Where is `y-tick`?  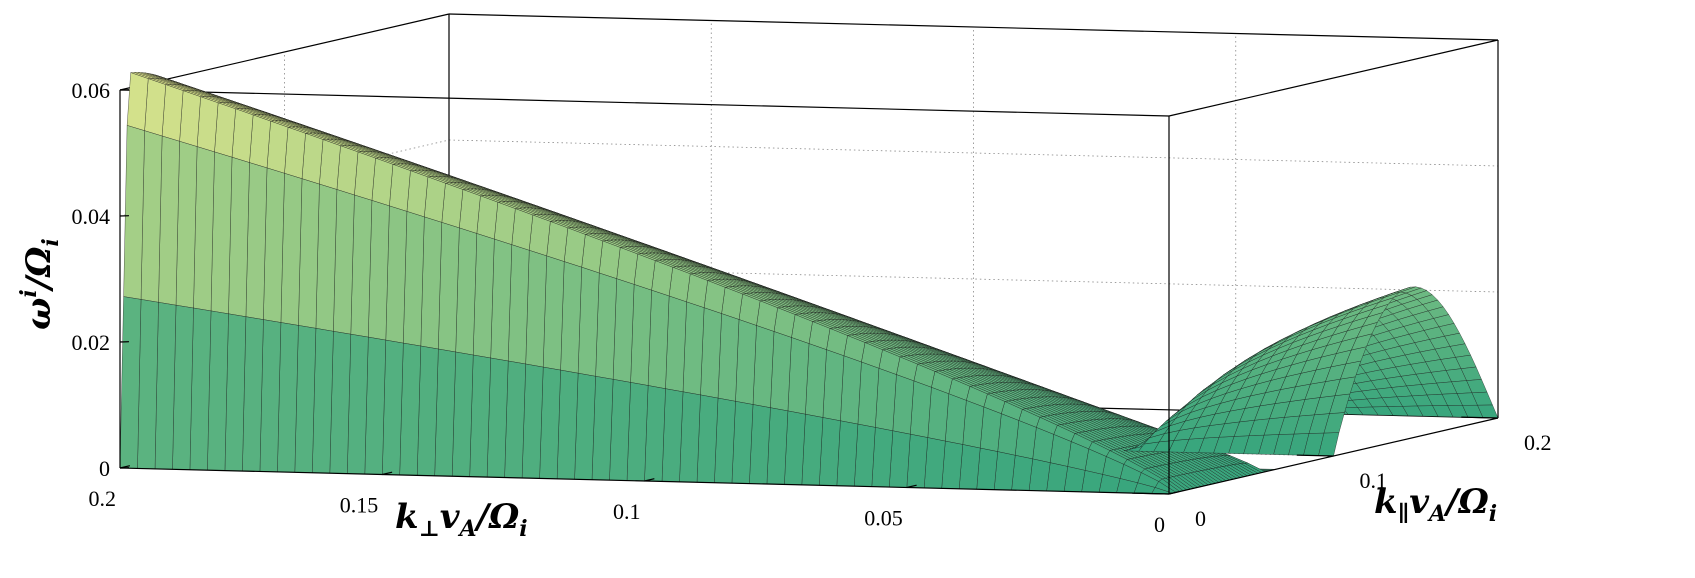 y-tick is located at coordinates (1480, 417).